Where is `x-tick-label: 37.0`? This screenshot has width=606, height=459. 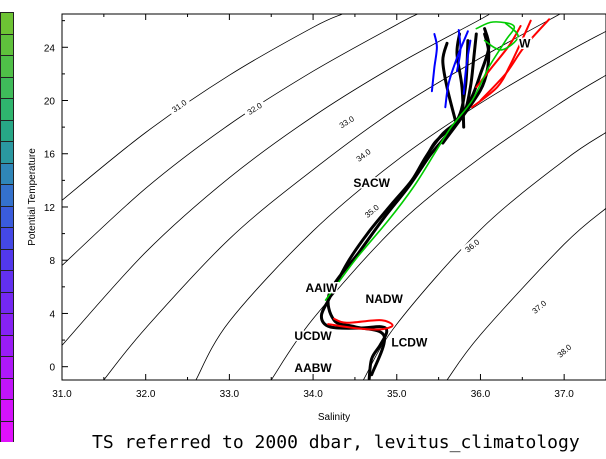 x-tick-label: 37.0 is located at coordinates (564, 394).